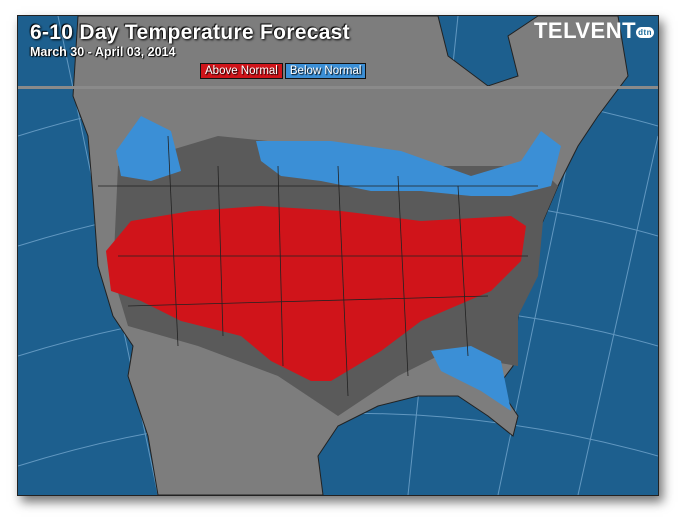  I want to click on legend-above-normal: Above Normal, so click(241, 71).